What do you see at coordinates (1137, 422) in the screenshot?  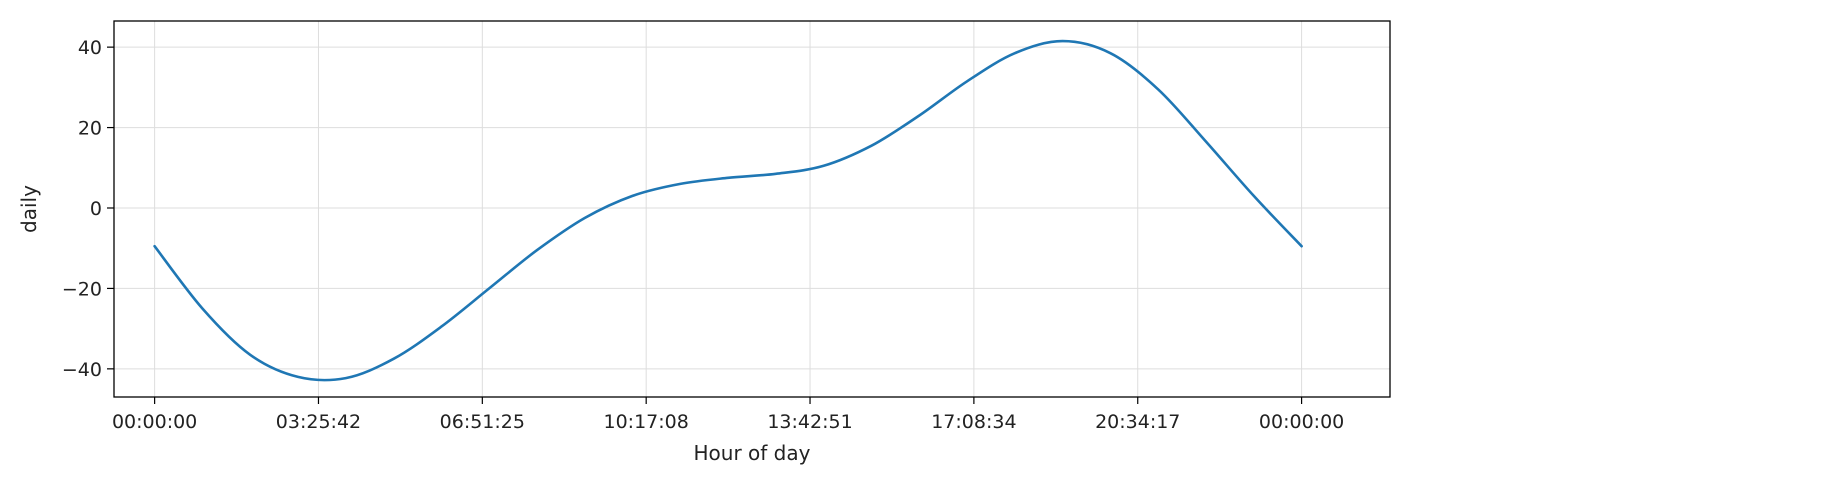 I see `x-tick-label: 20:34:17` at bounding box center [1137, 422].